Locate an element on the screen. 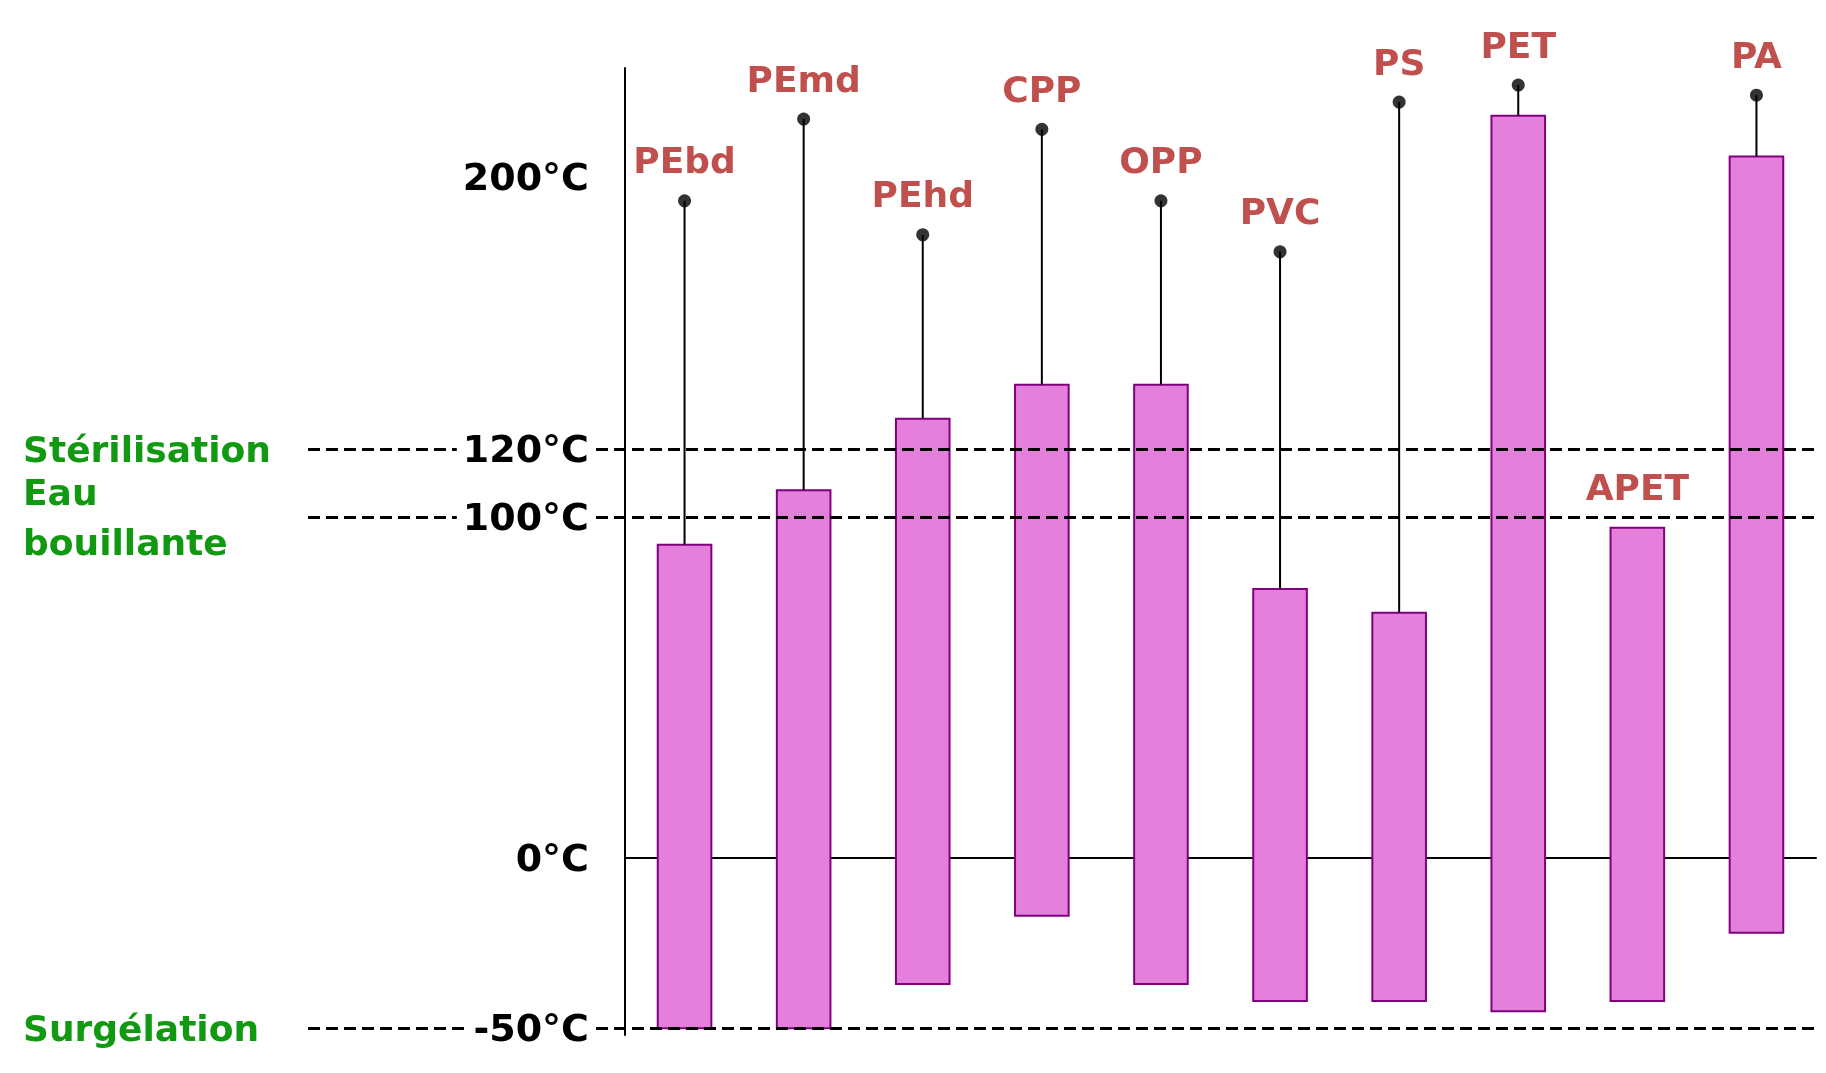 Image resolution: width=1826 pixels, height=1073 pixels. x-tick-label: PA is located at coordinates (1756, 55).